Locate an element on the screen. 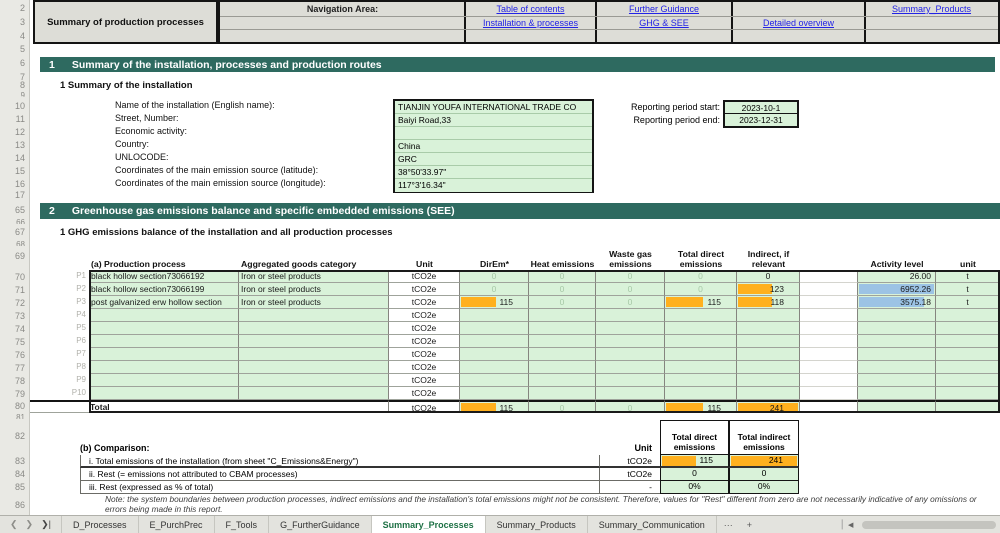  tab-scroll-right-icon: ❯ is located at coordinates (29, 524).